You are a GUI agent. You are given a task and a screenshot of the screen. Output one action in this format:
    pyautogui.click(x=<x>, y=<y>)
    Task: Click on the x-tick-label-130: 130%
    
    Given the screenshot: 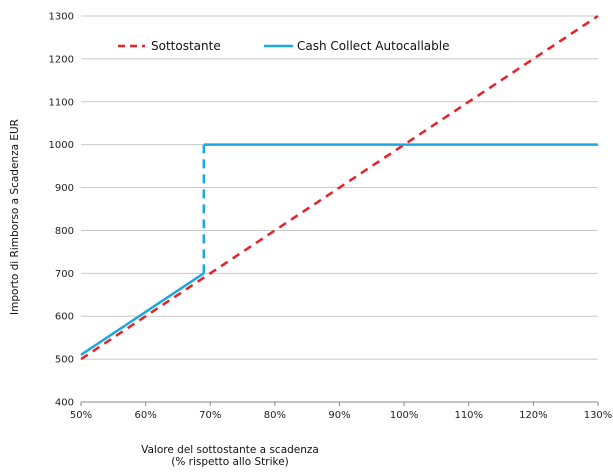 What is the action you would take?
    pyautogui.click(x=598, y=415)
    